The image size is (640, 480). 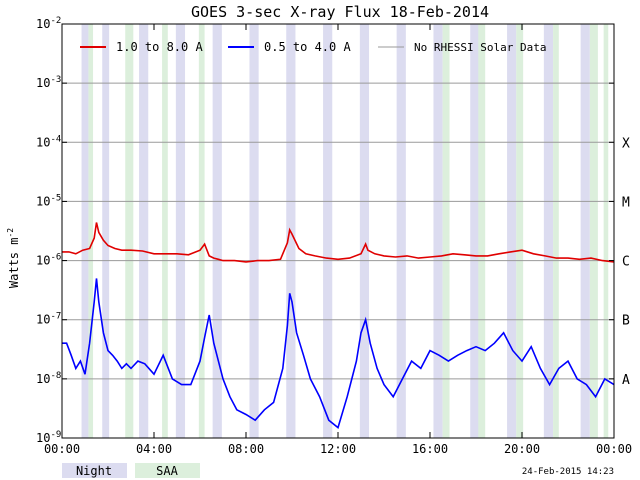 What do you see at coordinates (626, 321) in the screenshot?
I see `flare-class-label: B` at bounding box center [626, 321].